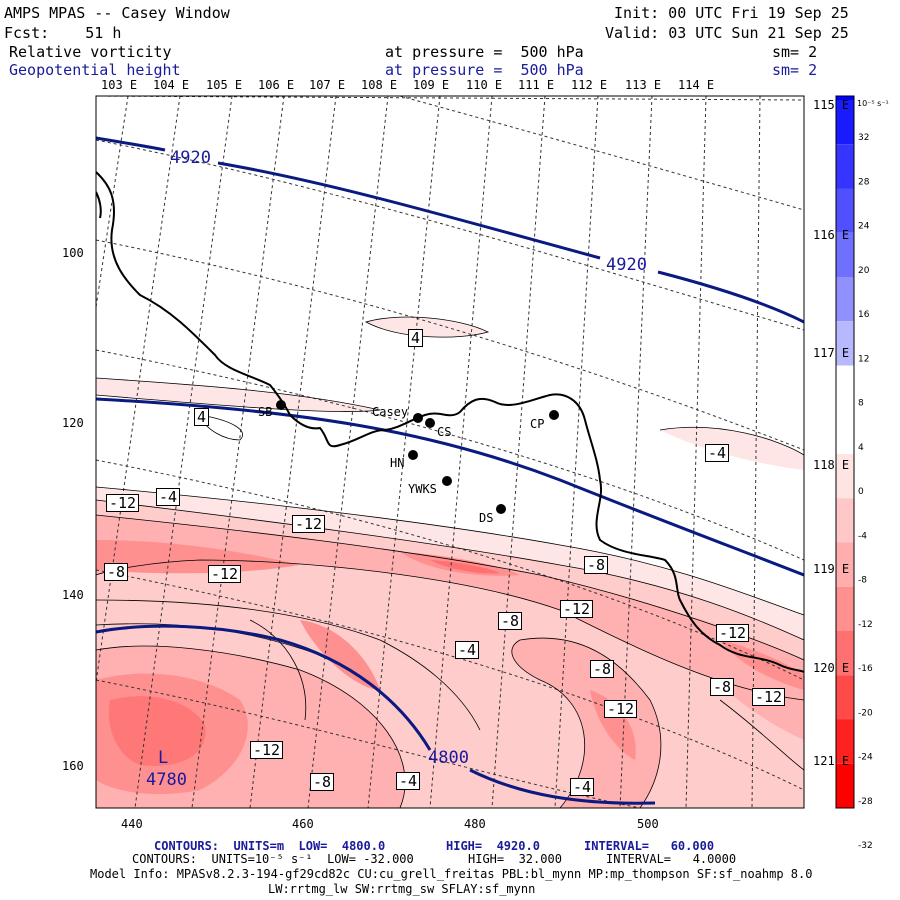 This screenshot has height=900, width=900. What do you see at coordinates (731, 13) in the screenshot?
I see `init-time: Init: 00 UTC Fri 19 Sep 25` at bounding box center [731, 13].